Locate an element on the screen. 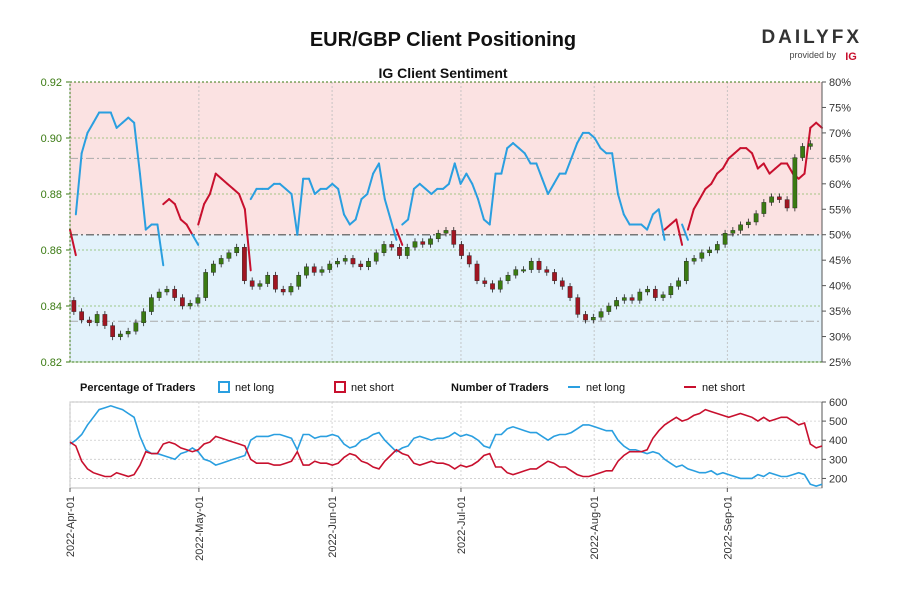 The width and height of the screenshot is (900, 600). count-tick-label: 200 is located at coordinates (838, 479).